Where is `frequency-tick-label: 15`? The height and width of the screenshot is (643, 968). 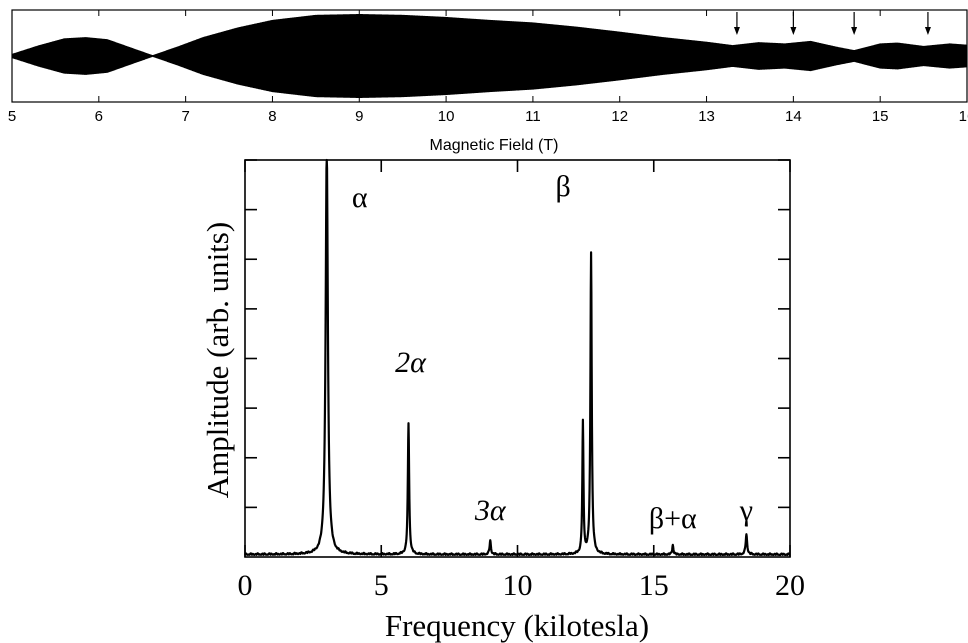
frequency-tick-label: 15 is located at coordinates (654, 585).